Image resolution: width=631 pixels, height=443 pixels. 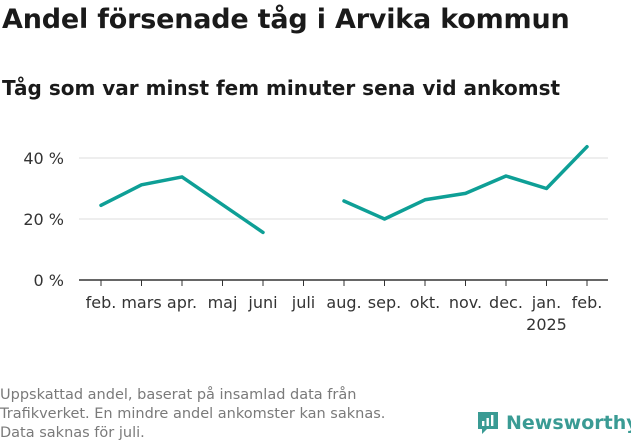 What do you see at coordinates (343, 302) in the screenshot?
I see `x-tick-label: aug.` at bounding box center [343, 302].